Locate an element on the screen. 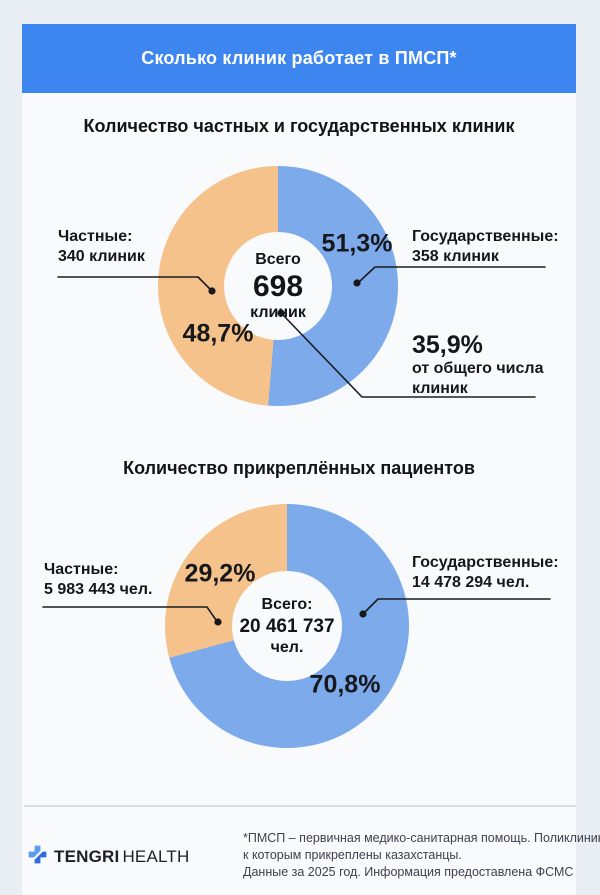 The width and height of the screenshot is (600, 895). page-title: Сколько клиник работает в ПМСП* is located at coordinates (299, 58).